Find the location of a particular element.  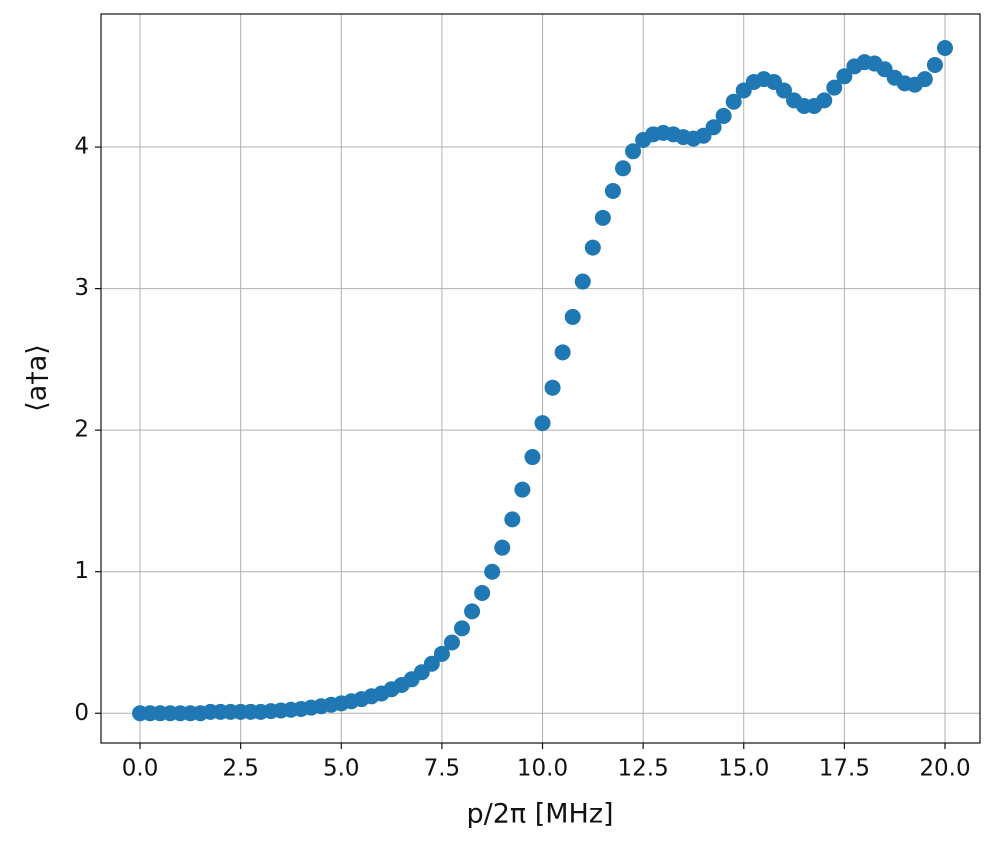

y-axis-label: ⟨a†a⟩ is located at coordinates (37, 378).